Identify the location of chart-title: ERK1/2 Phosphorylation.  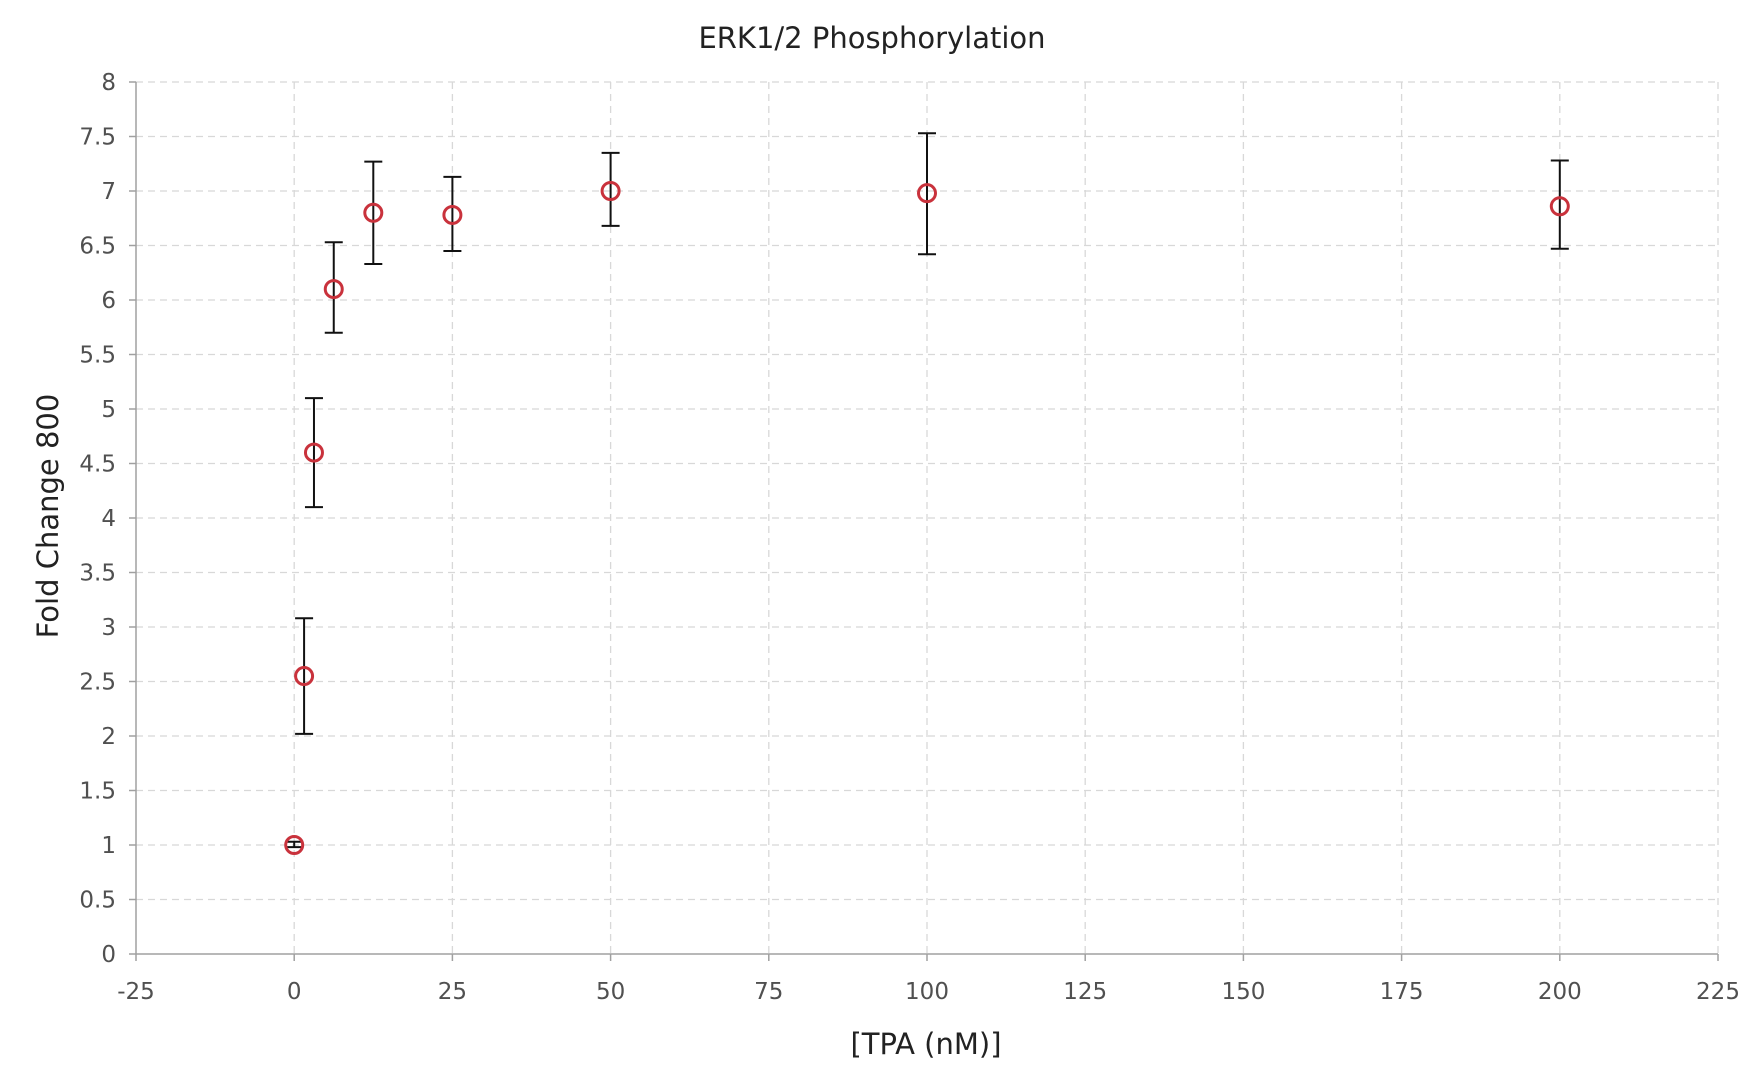
(871, 38).